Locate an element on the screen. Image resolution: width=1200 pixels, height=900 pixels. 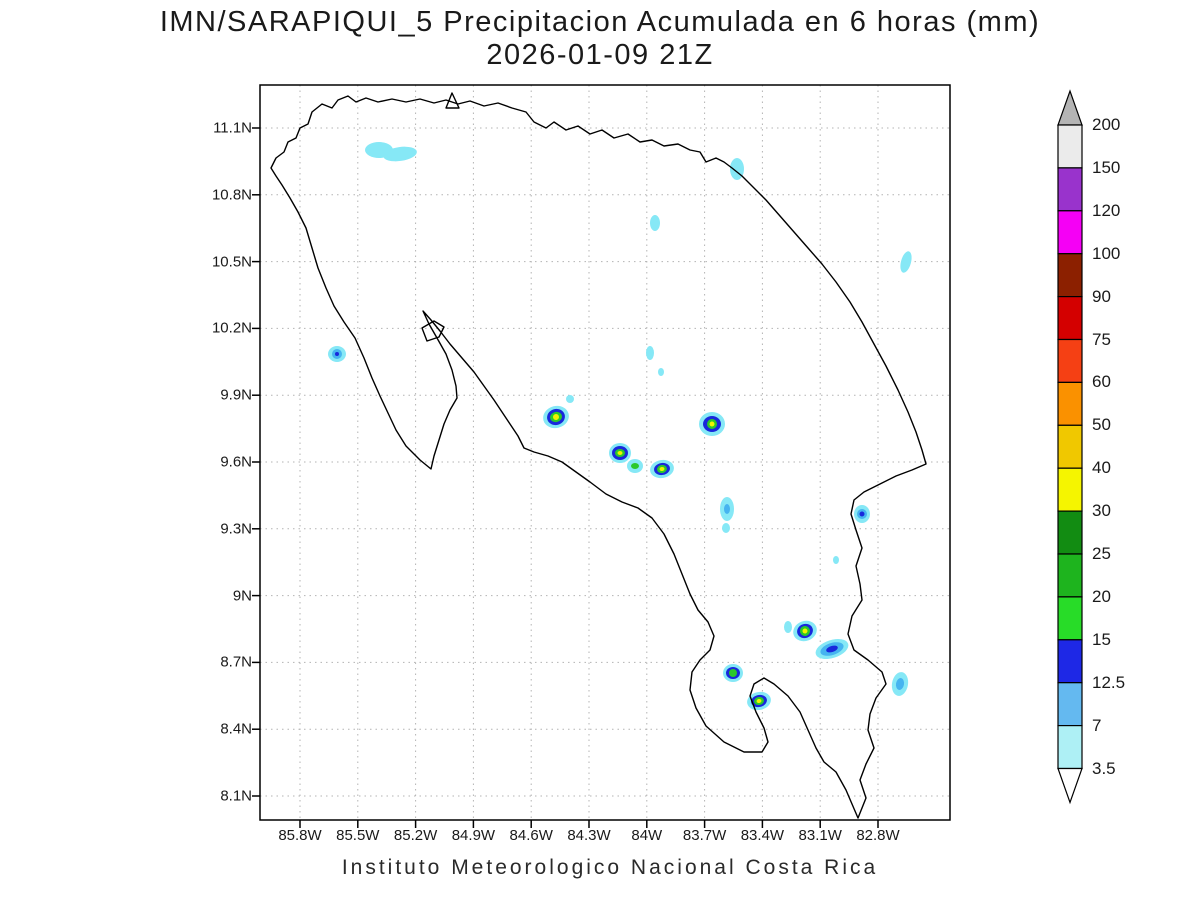
lat-axis-label: 8.4N is located at coordinates (236, 729).